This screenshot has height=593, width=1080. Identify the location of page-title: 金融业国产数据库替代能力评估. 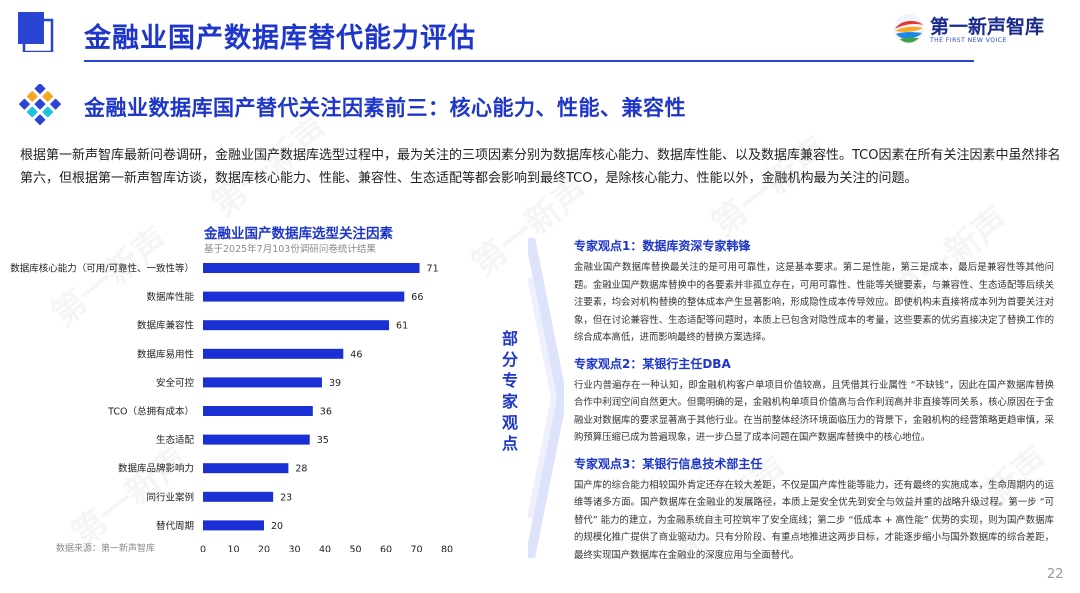
(280, 38).